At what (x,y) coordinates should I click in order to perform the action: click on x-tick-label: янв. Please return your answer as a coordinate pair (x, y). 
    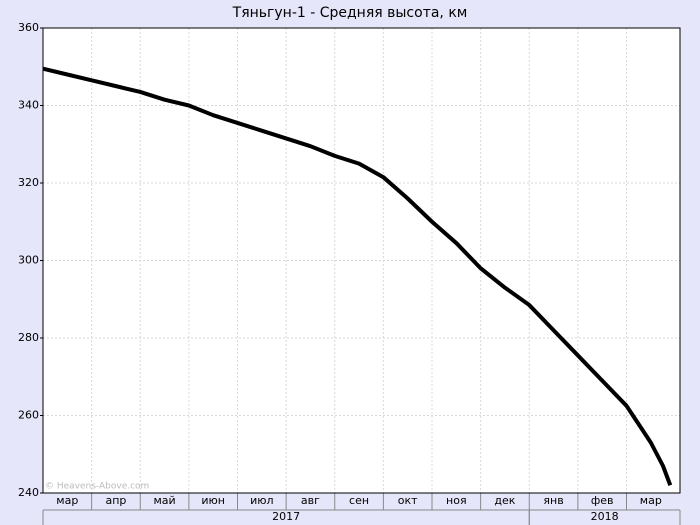
    Looking at the image, I should click on (553, 500).